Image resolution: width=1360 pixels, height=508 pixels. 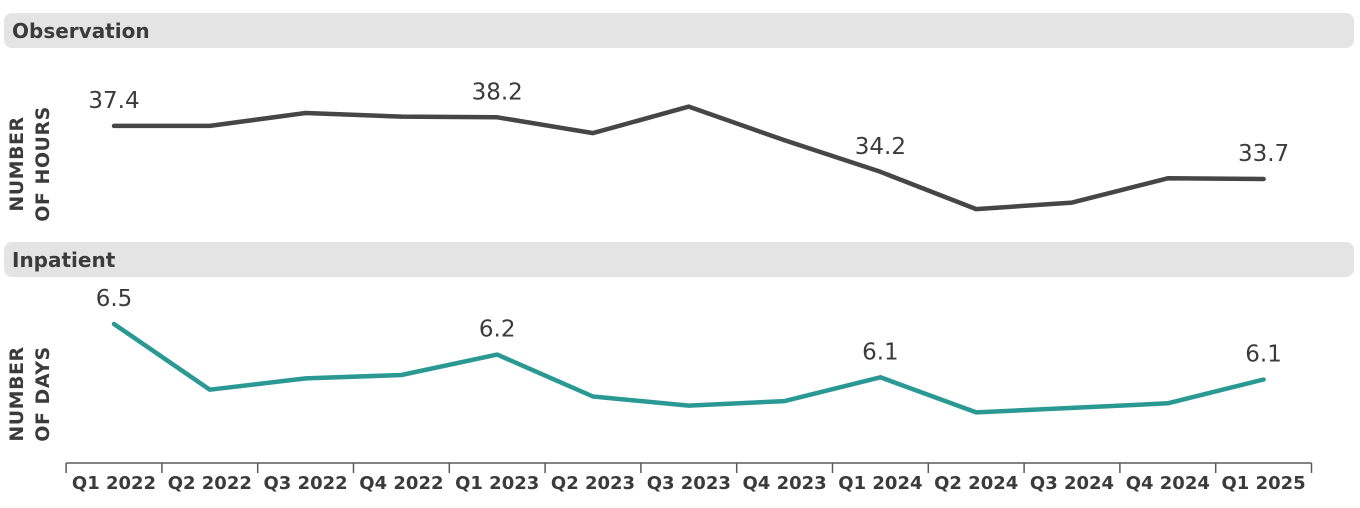 I want to click on x-tick-label: Q1 2024, so click(x=880, y=483).